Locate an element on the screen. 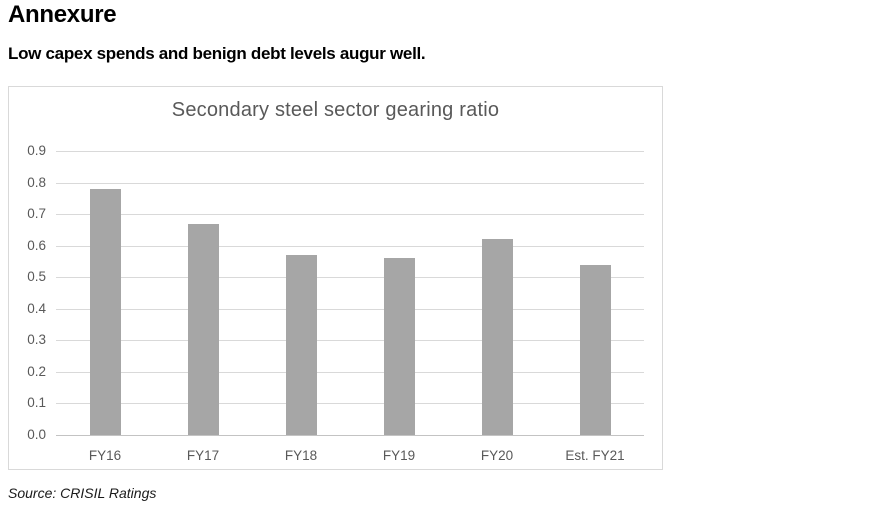 Image resolution: width=879 pixels, height=511 pixels. x-tick-label: FY17 is located at coordinates (203, 455).